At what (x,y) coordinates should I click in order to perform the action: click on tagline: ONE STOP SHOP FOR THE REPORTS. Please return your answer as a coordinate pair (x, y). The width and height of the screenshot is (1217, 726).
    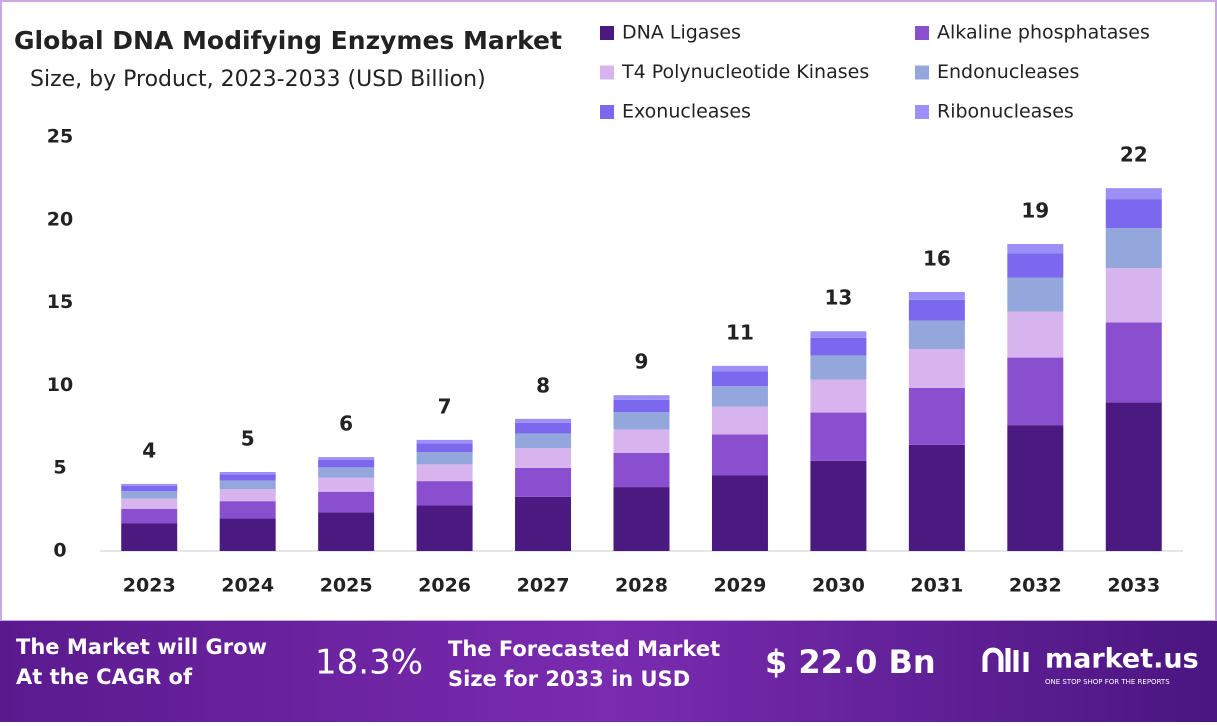
    Looking at the image, I should click on (1107, 682).